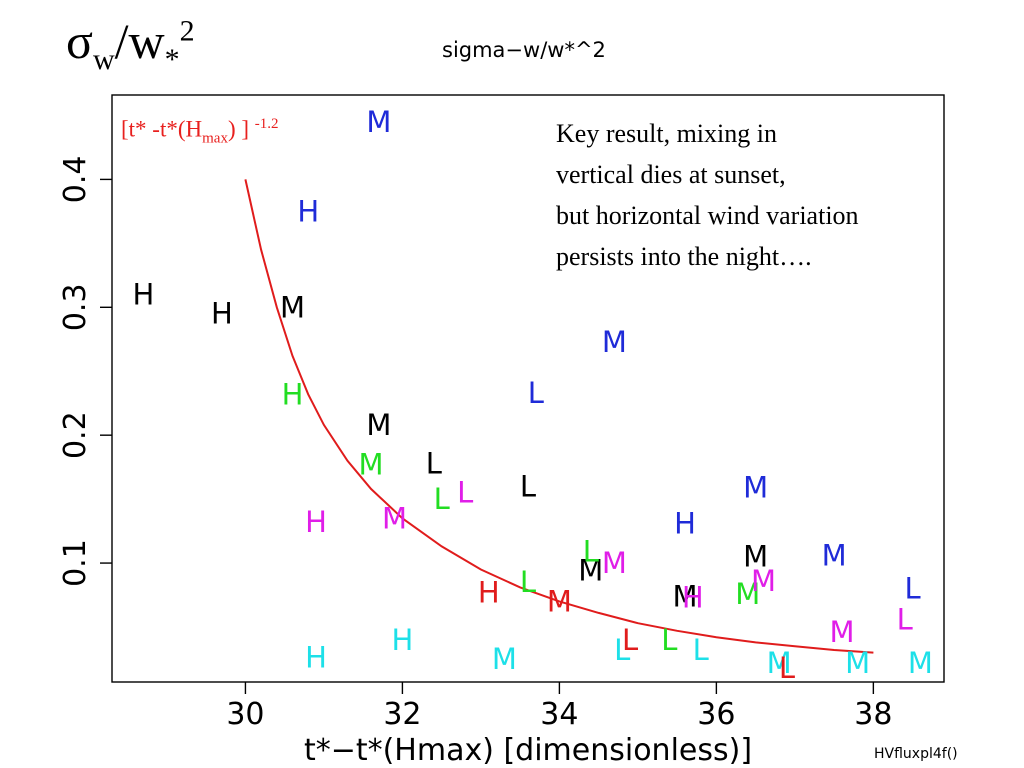 The width and height of the screenshot is (1024, 768). I want to click on data-point-6: M, so click(590, 571).